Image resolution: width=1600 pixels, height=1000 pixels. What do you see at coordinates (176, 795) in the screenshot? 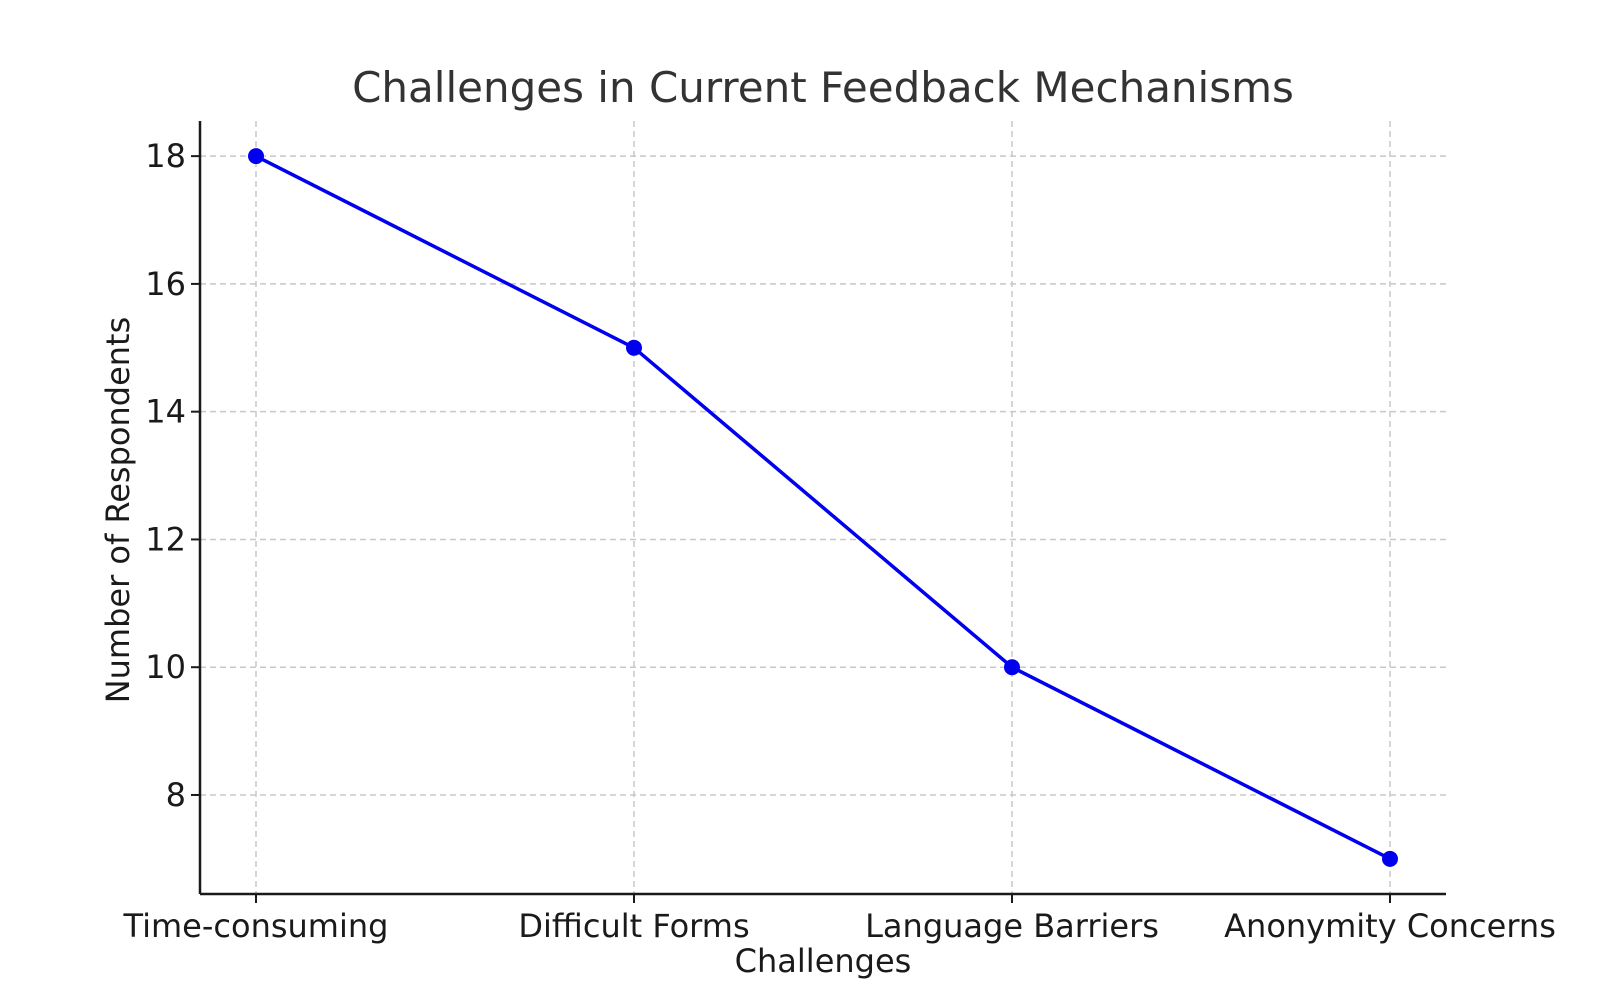
I see `y-tick-label: 8` at bounding box center [176, 795].